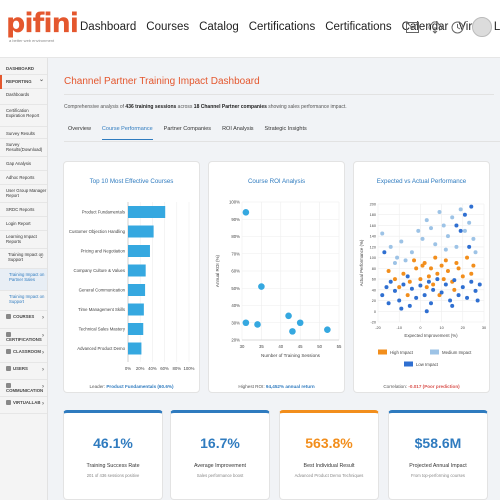 The width and height of the screenshot is (500, 500). Describe the element at coordinates (23, 405) in the screenshot. I see `sidebar-item-virtuallab: VIRTUALLAB ›` at that location.